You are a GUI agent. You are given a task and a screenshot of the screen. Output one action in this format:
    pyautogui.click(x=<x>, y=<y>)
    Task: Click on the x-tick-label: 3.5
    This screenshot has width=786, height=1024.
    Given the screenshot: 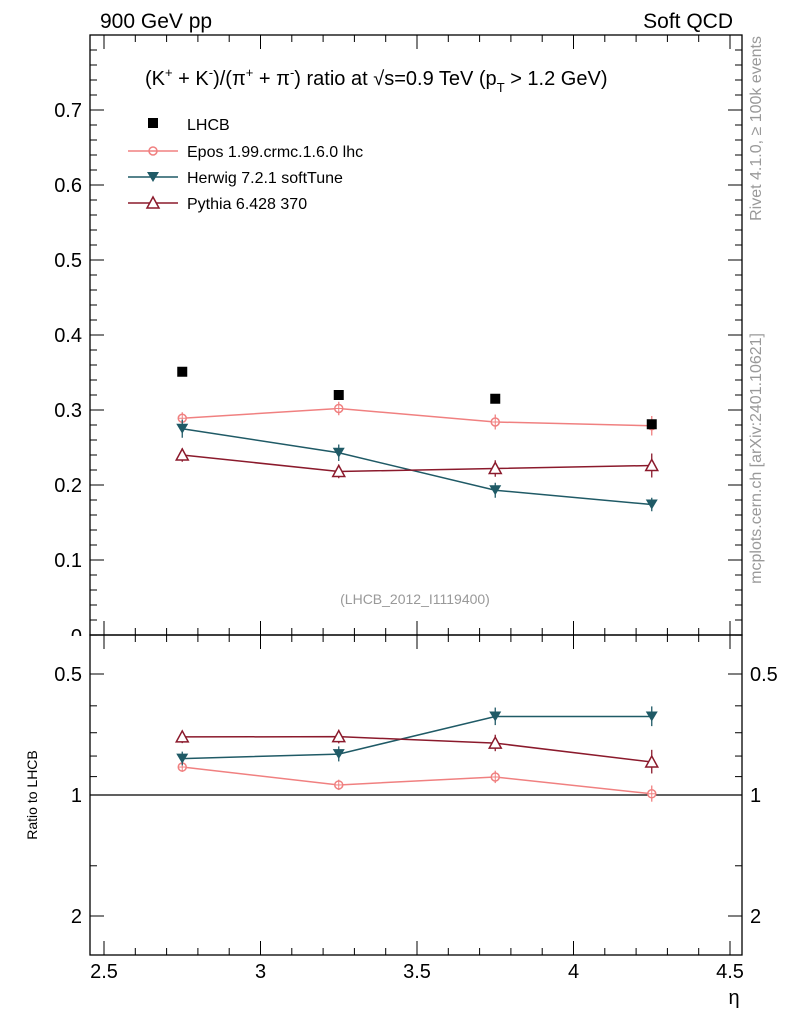 What is the action you would take?
    pyautogui.click(x=417, y=972)
    